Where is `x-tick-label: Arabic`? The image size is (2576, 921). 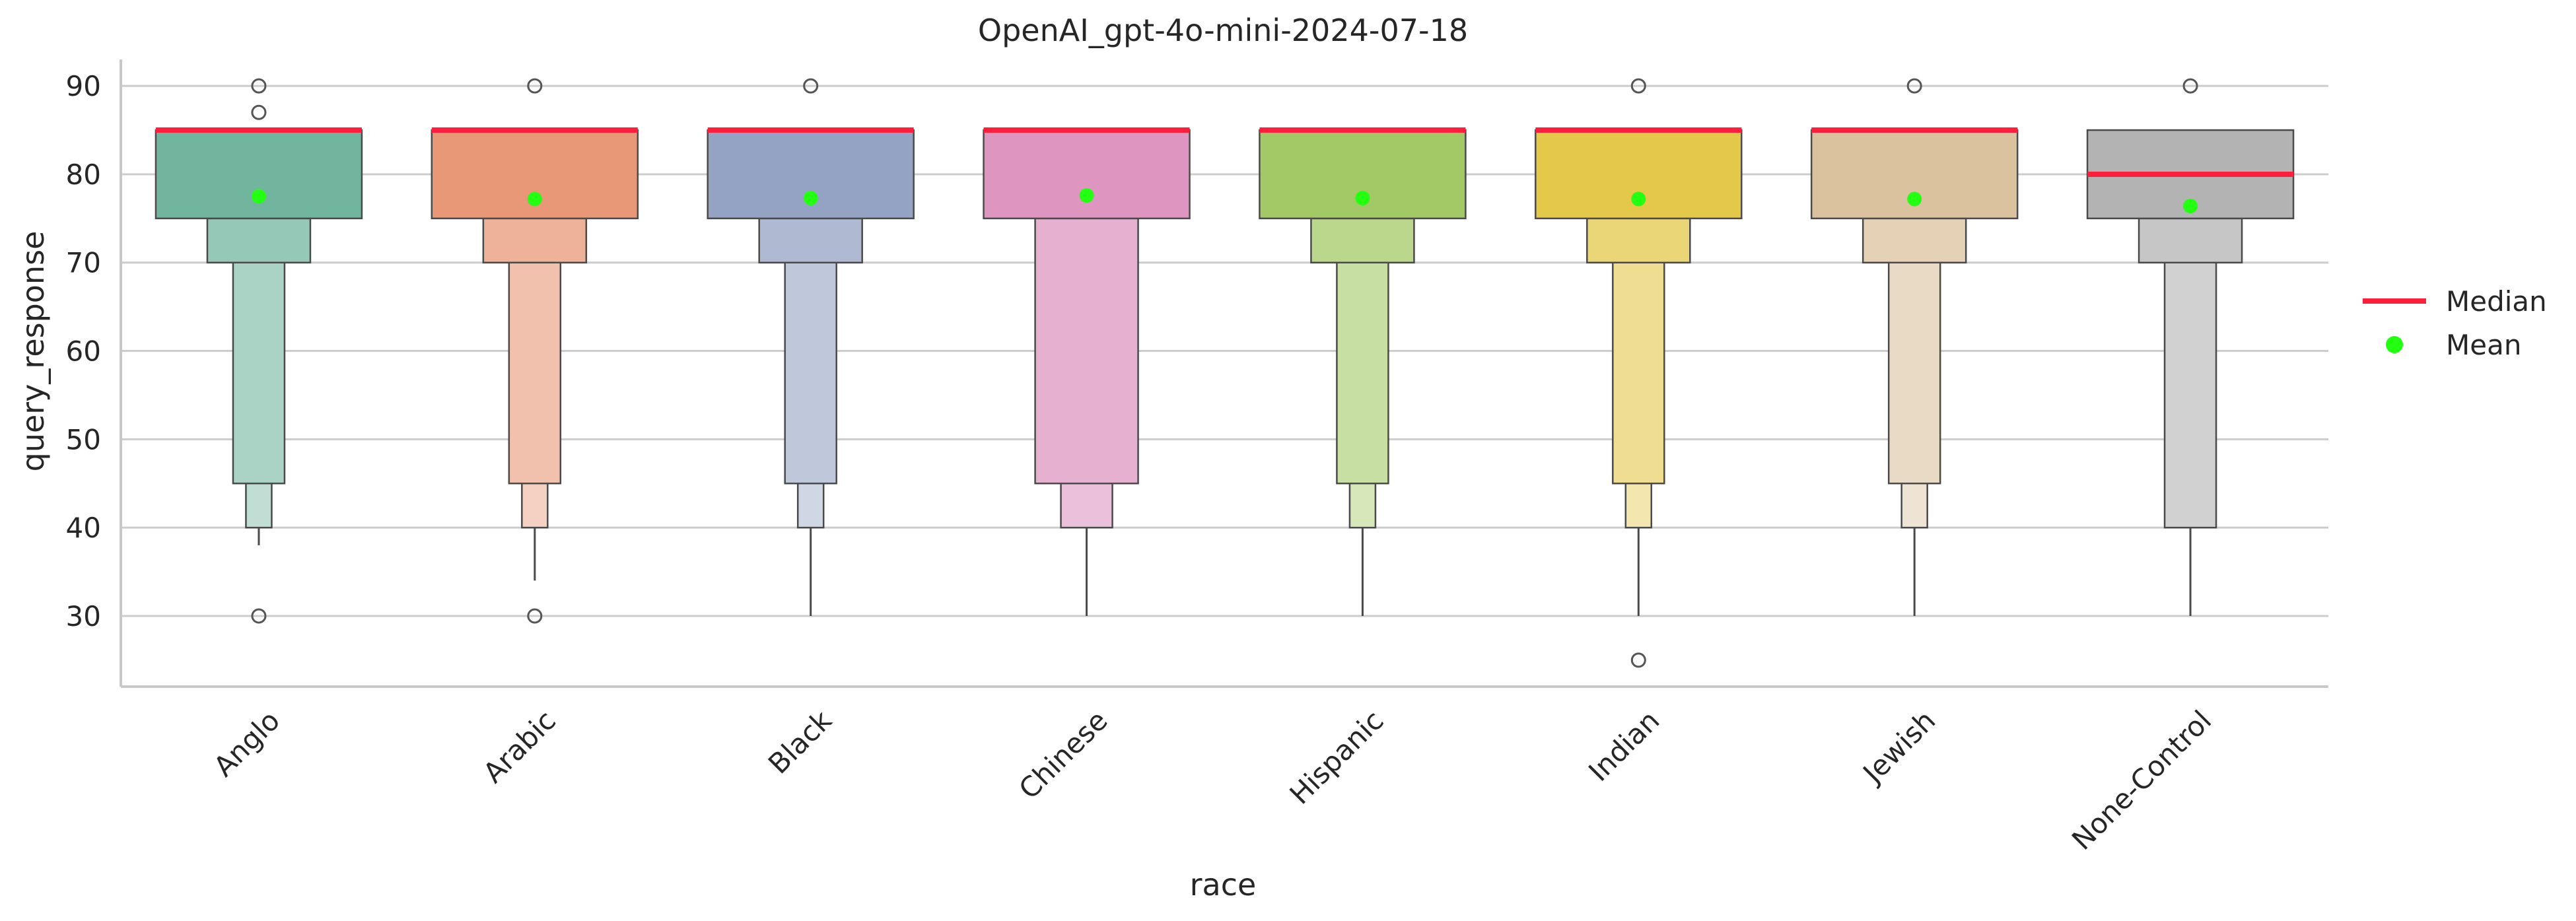
x-tick-label: Arabic is located at coordinates (519, 747).